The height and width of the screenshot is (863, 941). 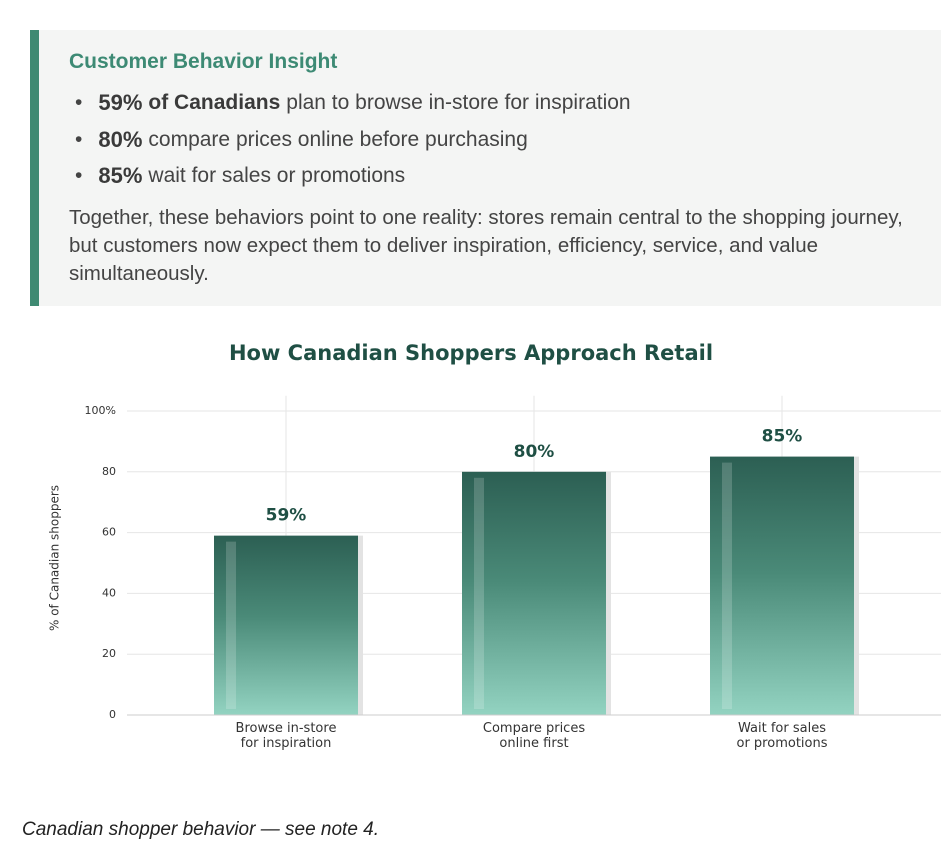 I want to click on bullet: 85%wait for sales or promotions, so click(x=350, y=176).